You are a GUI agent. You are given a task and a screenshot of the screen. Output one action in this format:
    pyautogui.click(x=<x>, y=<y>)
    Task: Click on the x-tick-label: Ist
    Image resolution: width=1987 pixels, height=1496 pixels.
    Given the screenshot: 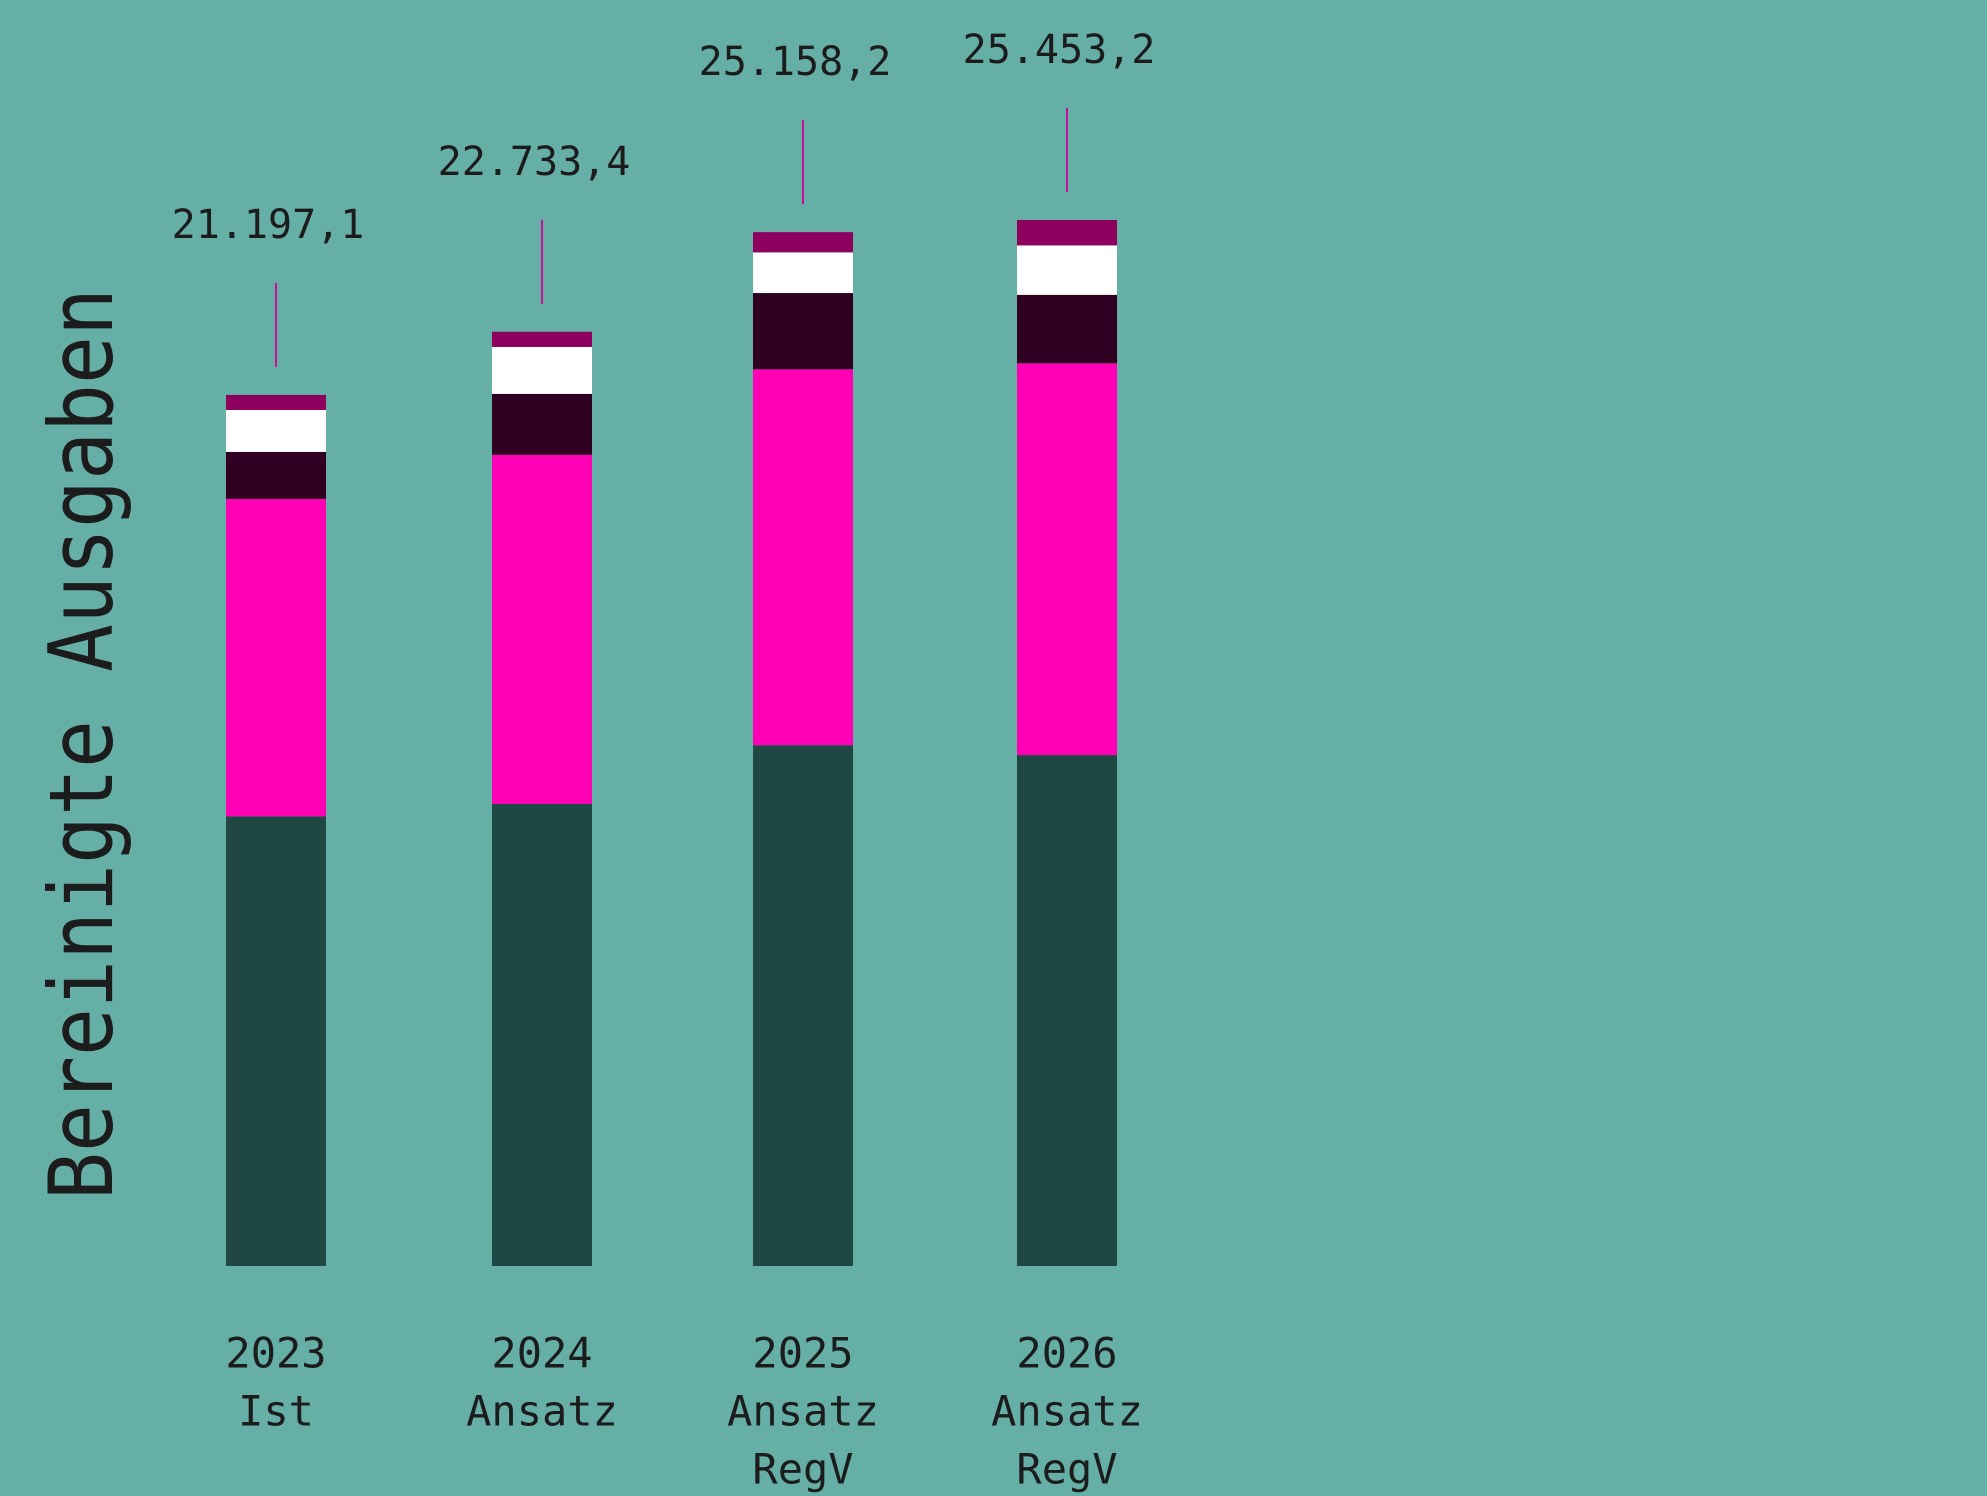 What is the action you would take?
    pyautogui.click(x=276, y=1411)
    